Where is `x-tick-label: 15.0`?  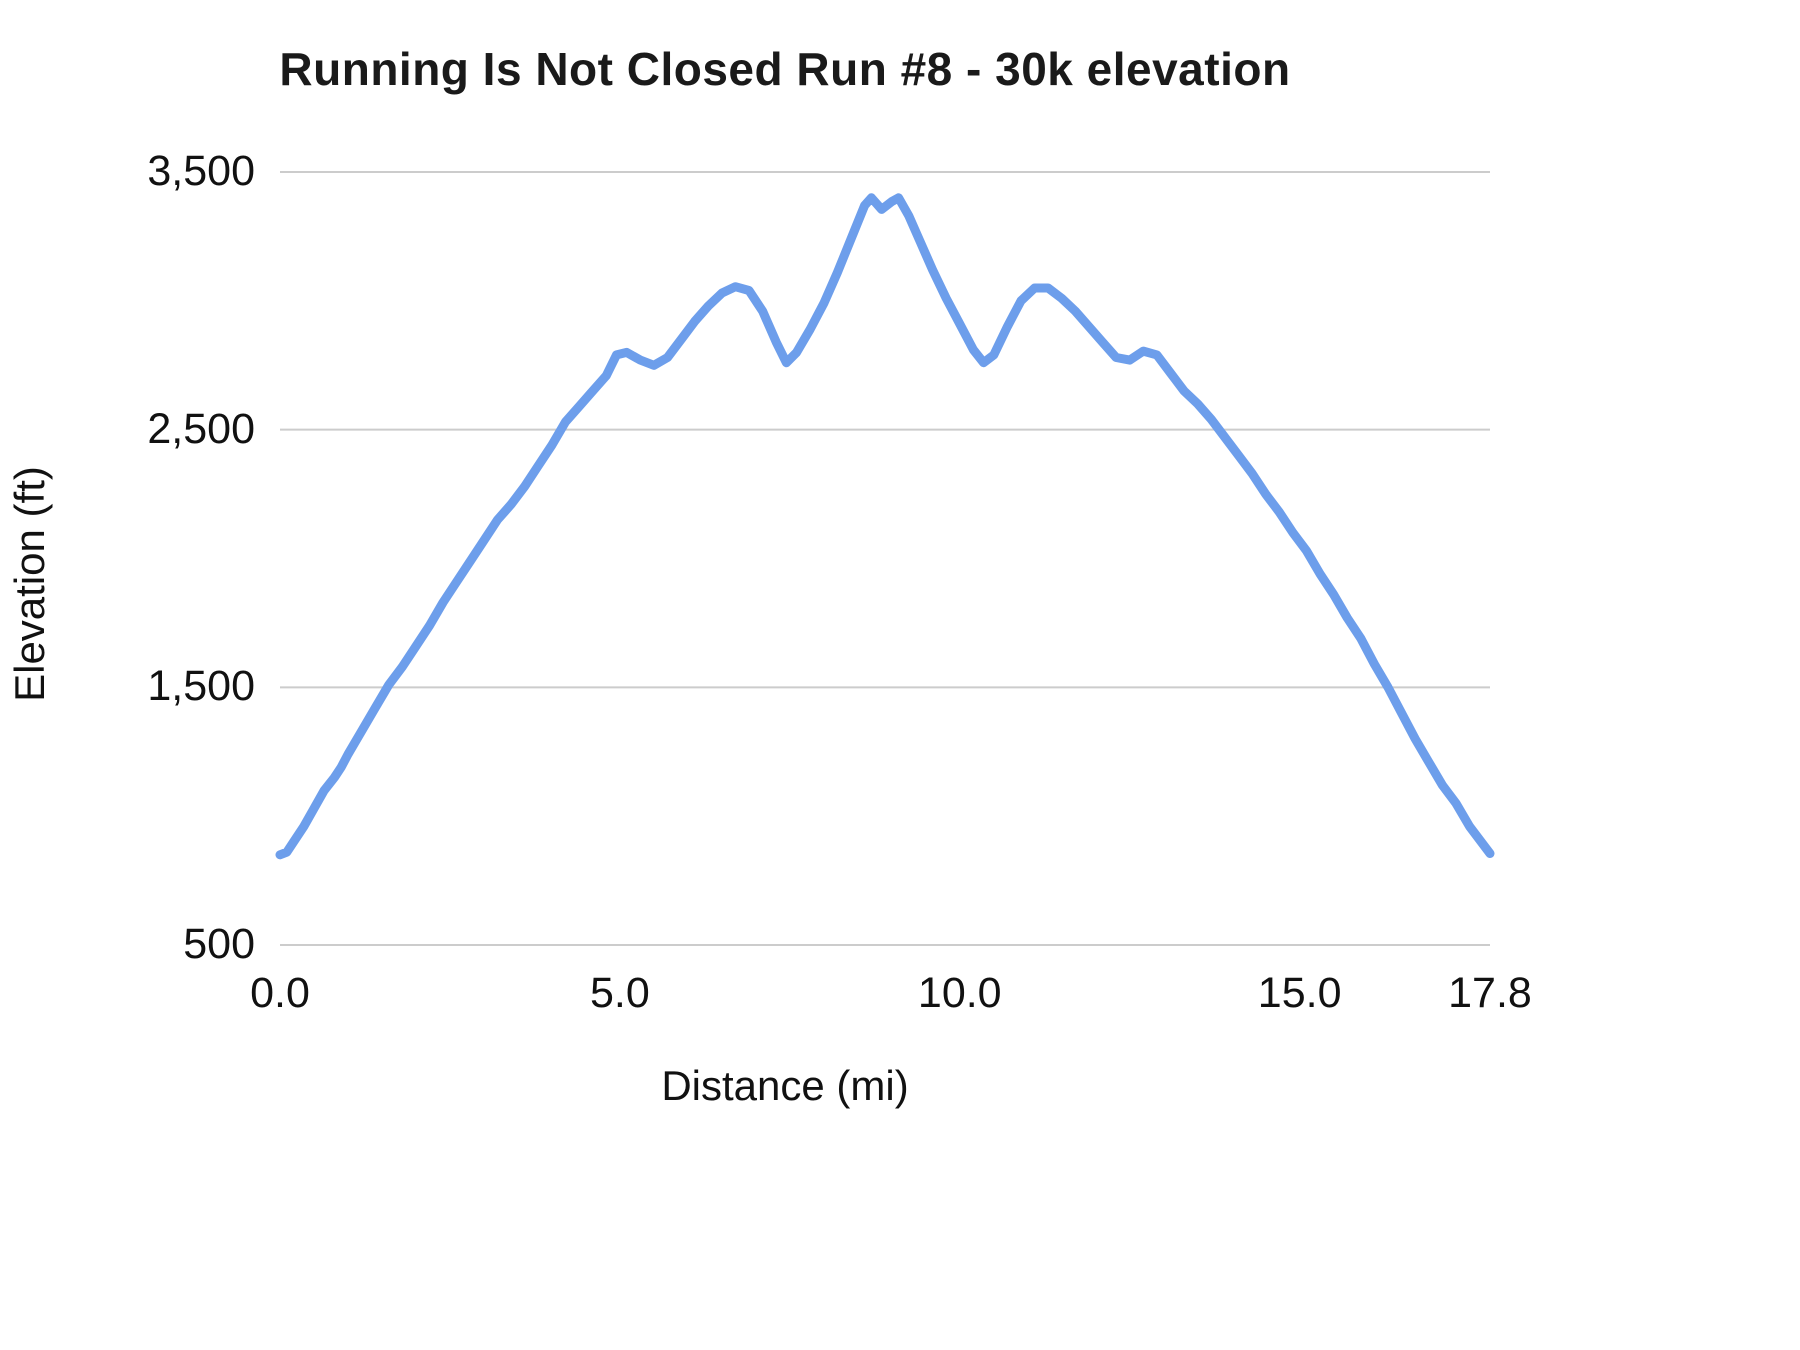
x-tick-label: 15.0 is located at coordinates (1299, 993).